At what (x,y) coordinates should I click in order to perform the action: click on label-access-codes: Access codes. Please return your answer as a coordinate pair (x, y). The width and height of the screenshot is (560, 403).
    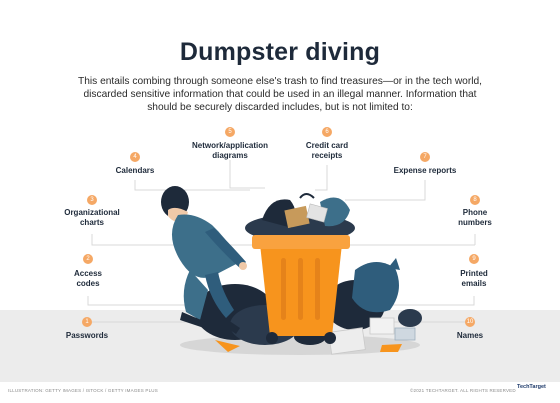
    Looking at the image, I should click on (88, 278).